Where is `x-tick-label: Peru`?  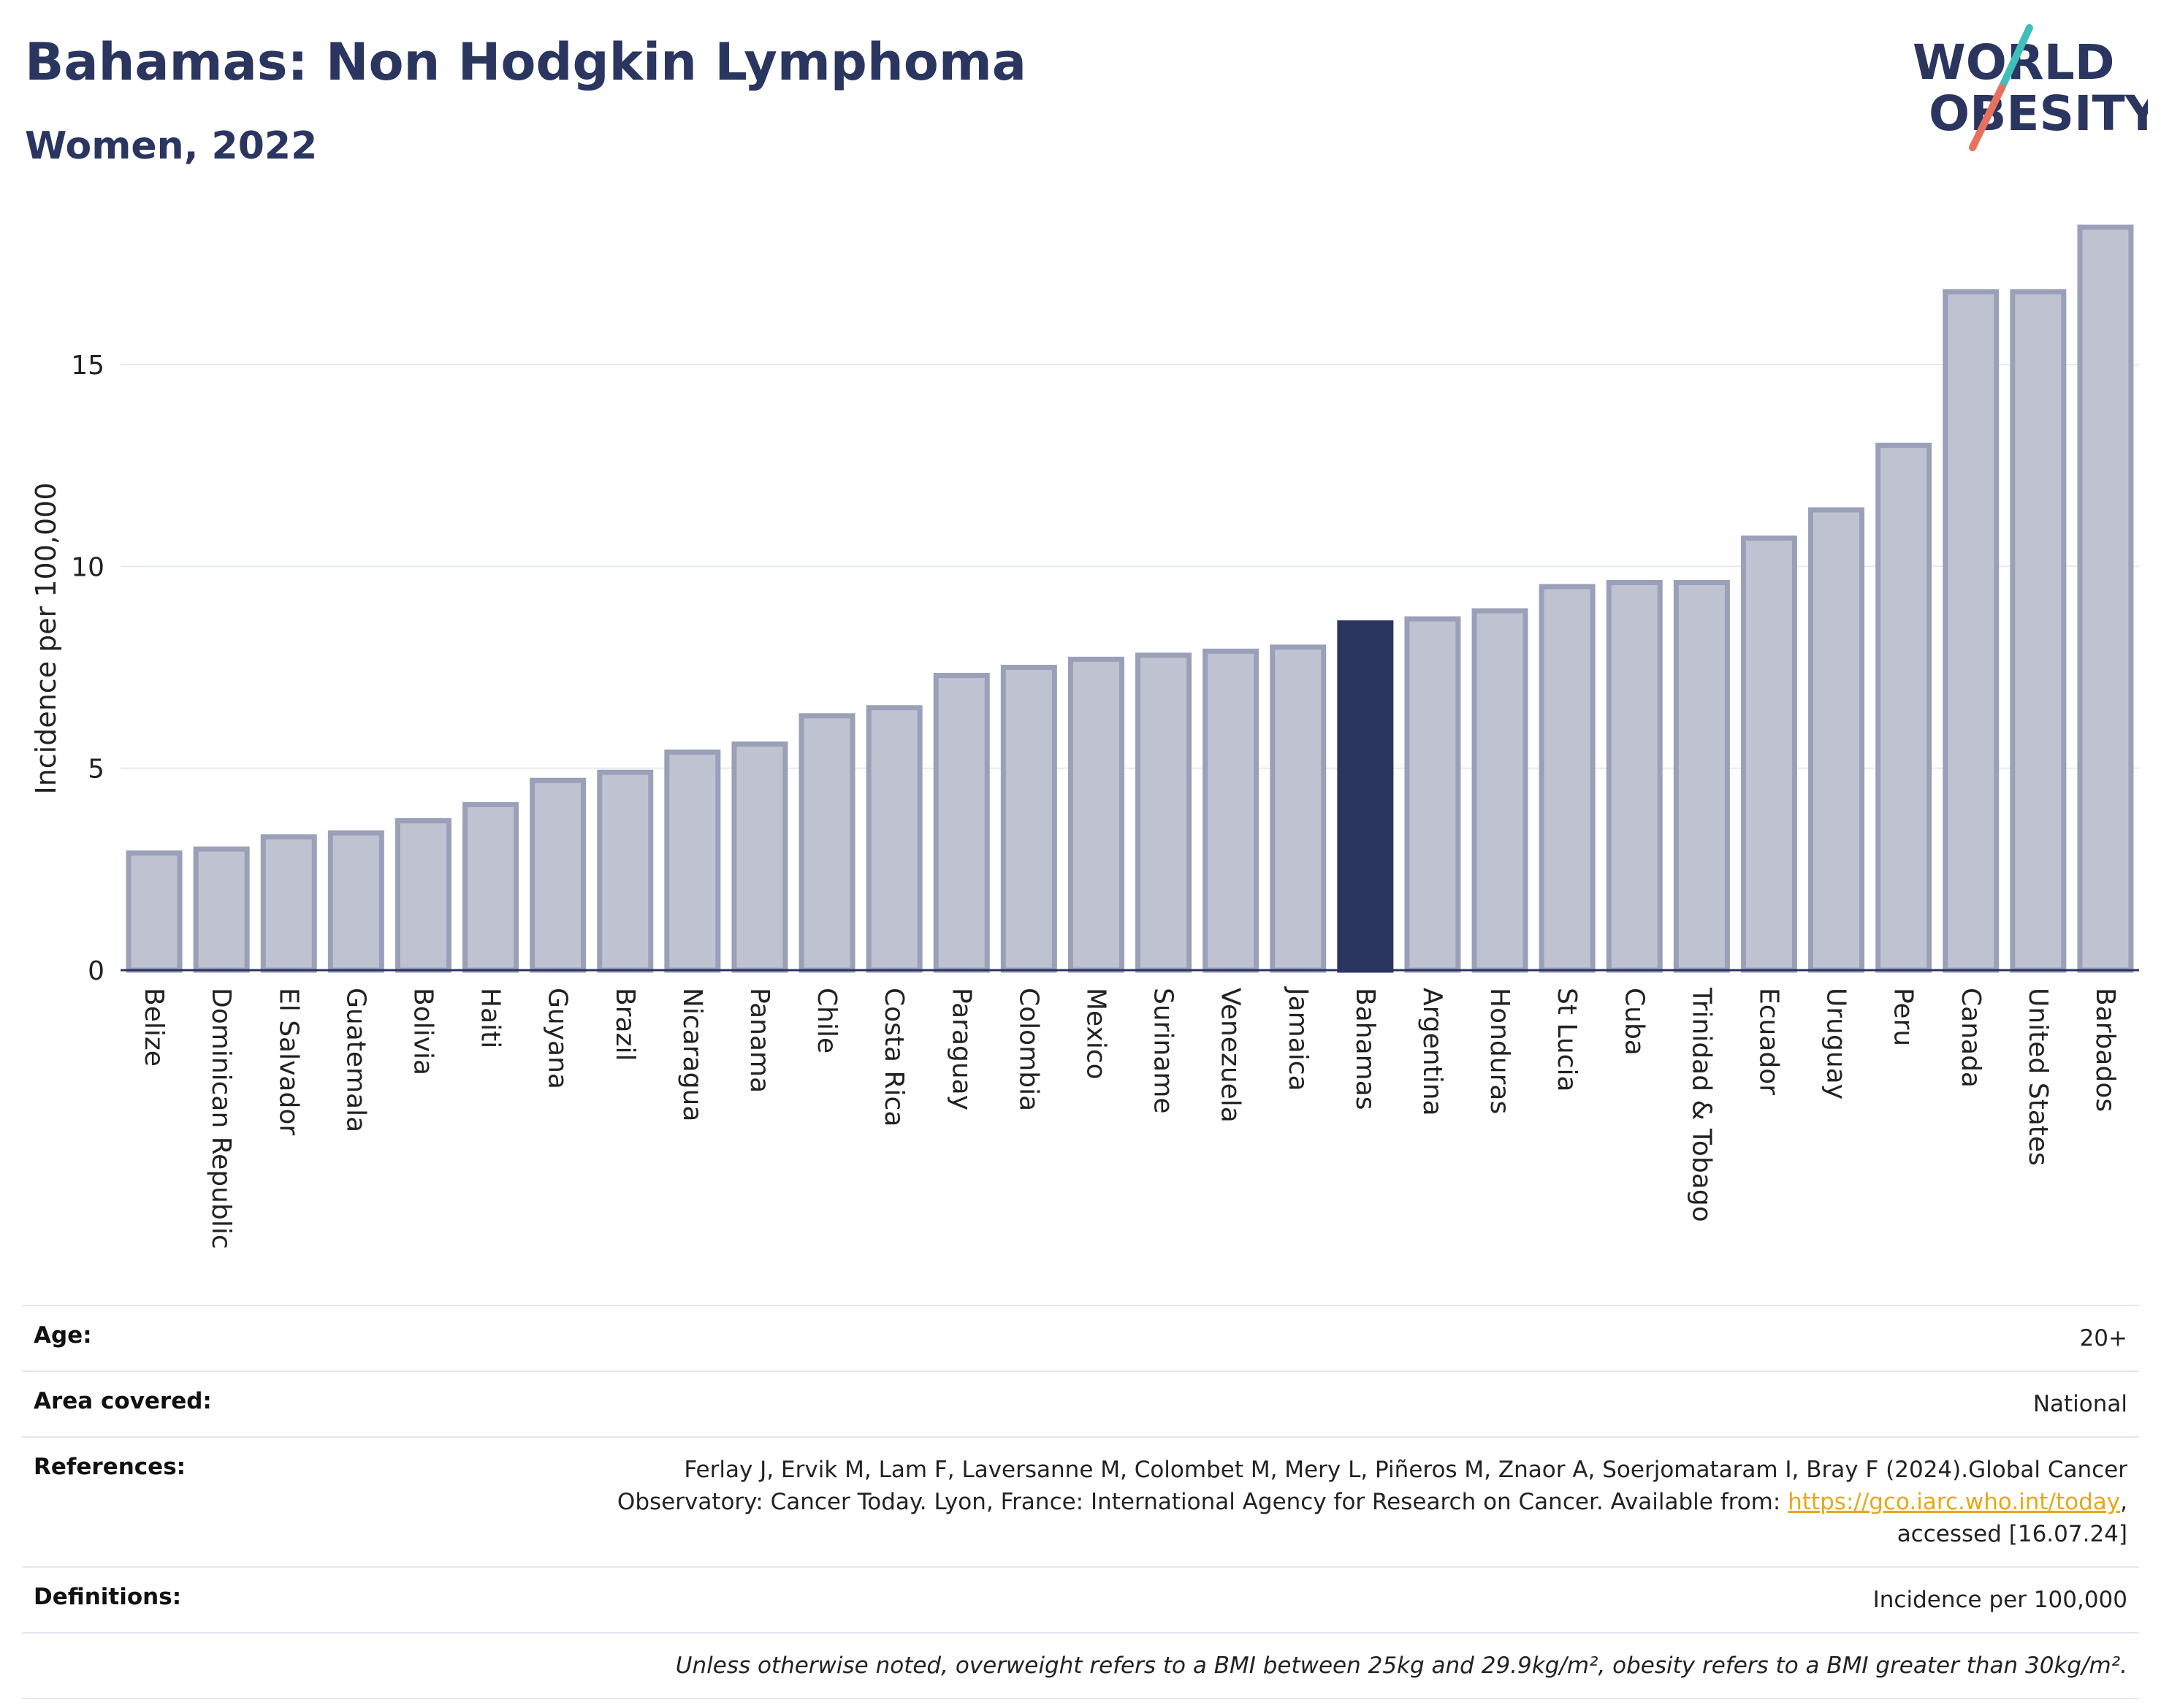
x-tick-label: Peru is located at coordinates (1904, 1017).